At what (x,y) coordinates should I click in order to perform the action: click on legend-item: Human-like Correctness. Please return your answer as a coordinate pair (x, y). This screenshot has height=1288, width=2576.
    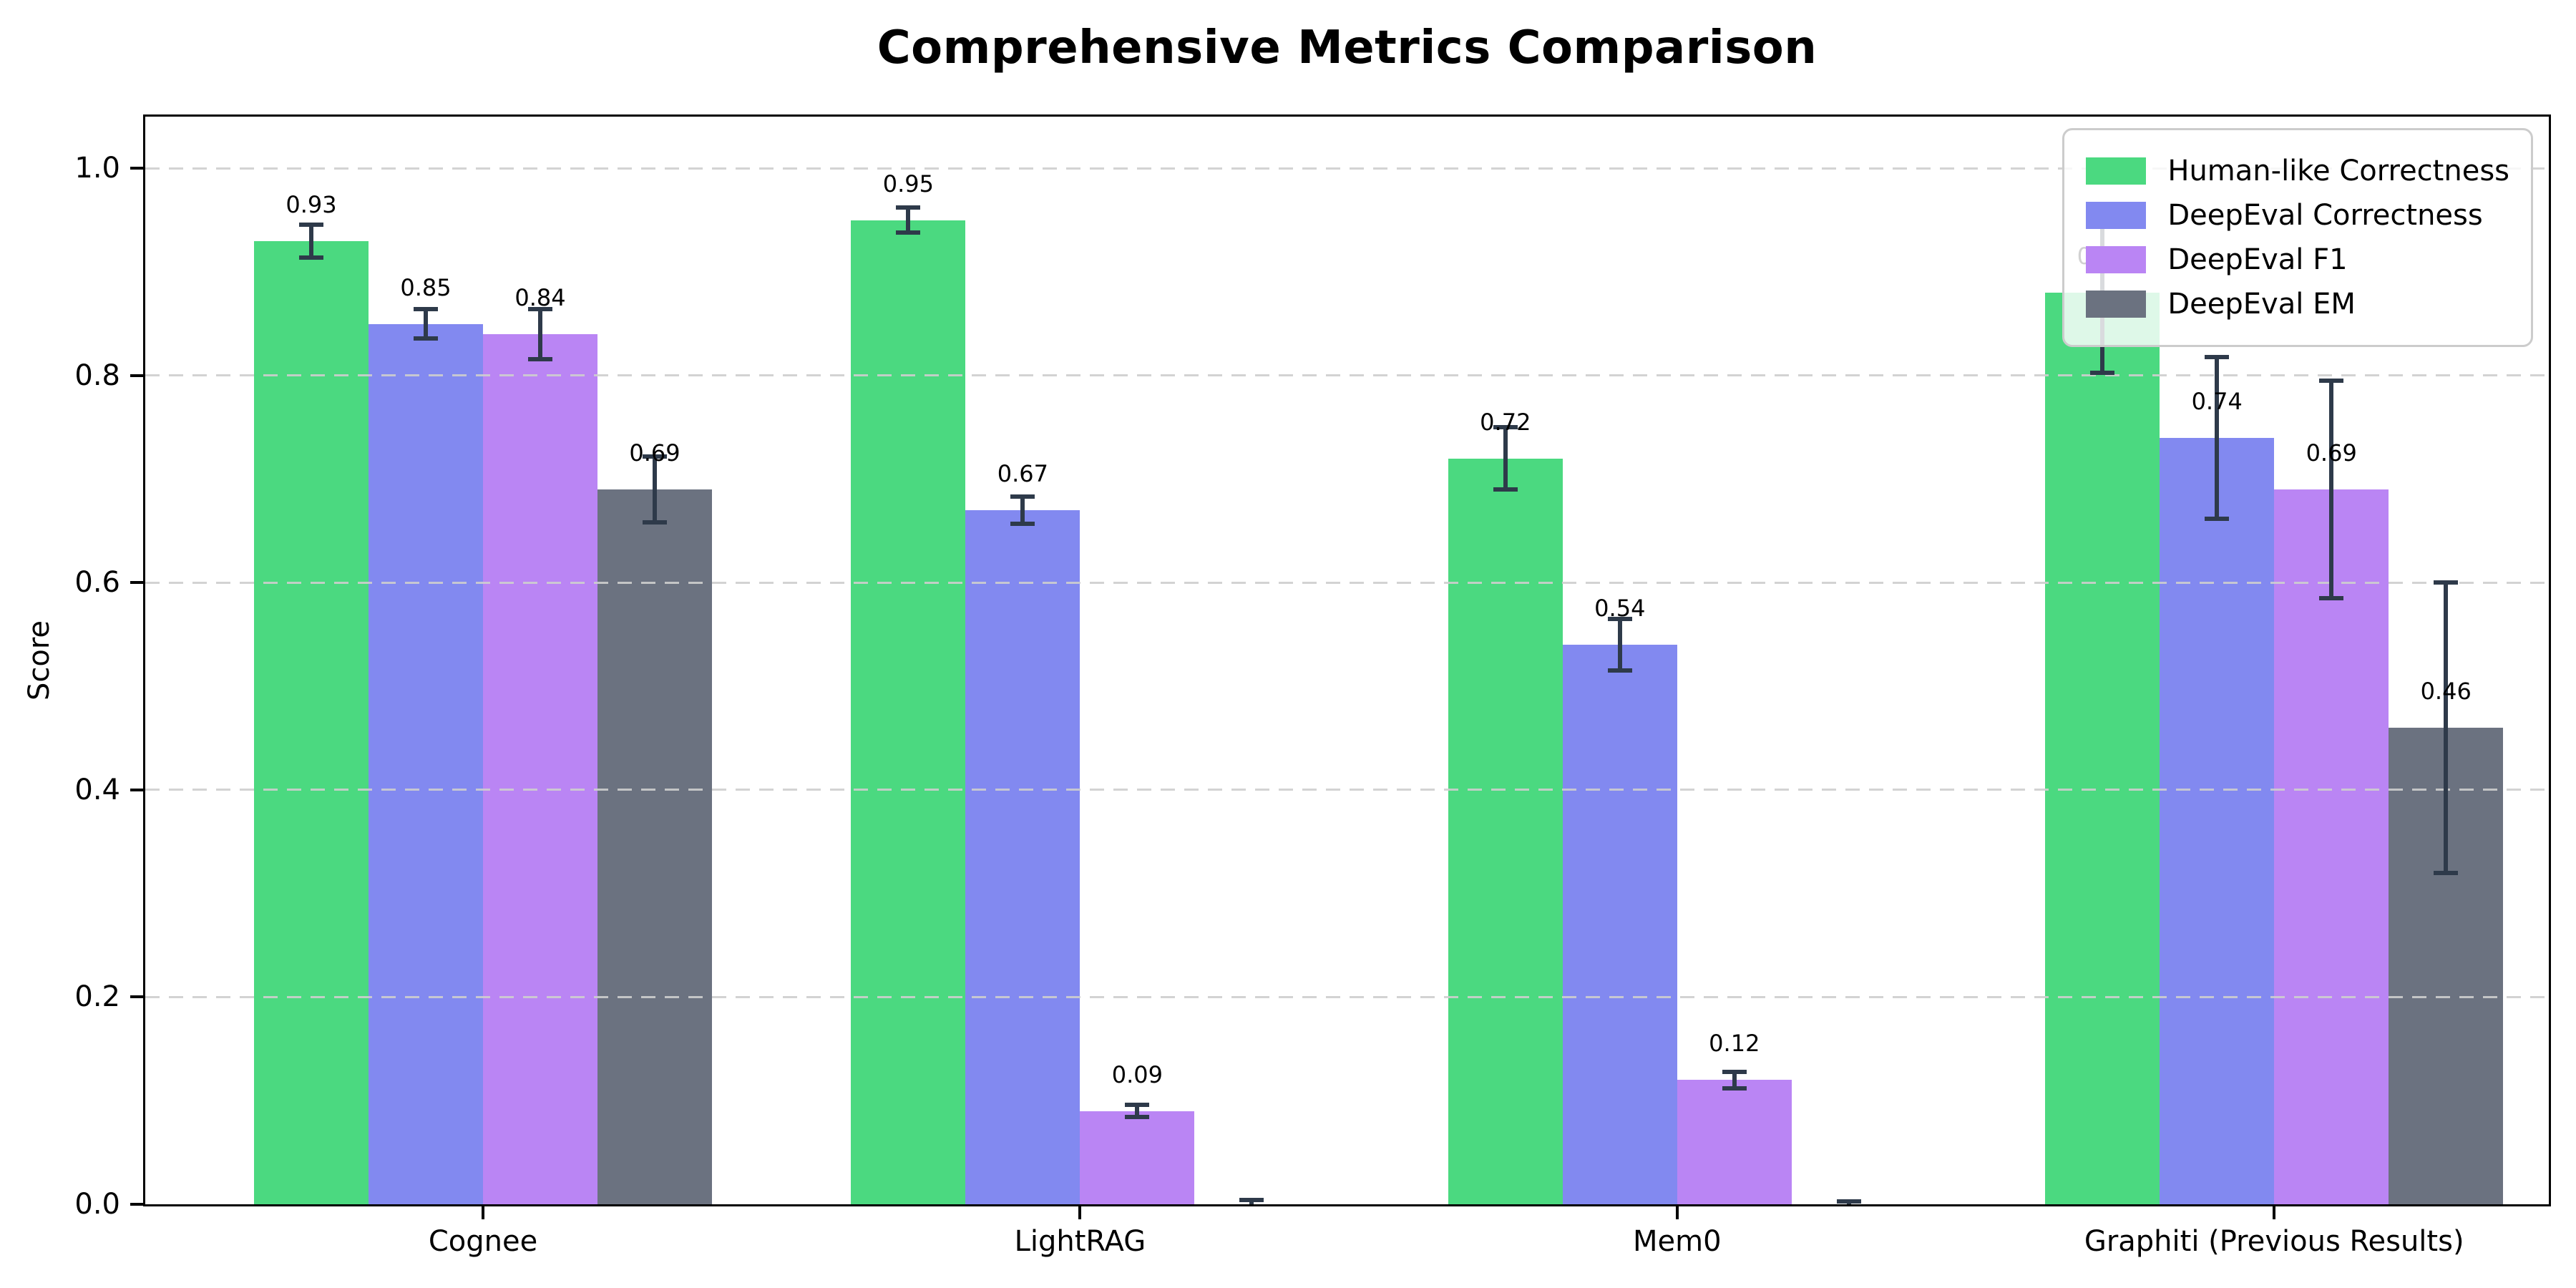
    Looking at the image, I should click on (2297, 171).